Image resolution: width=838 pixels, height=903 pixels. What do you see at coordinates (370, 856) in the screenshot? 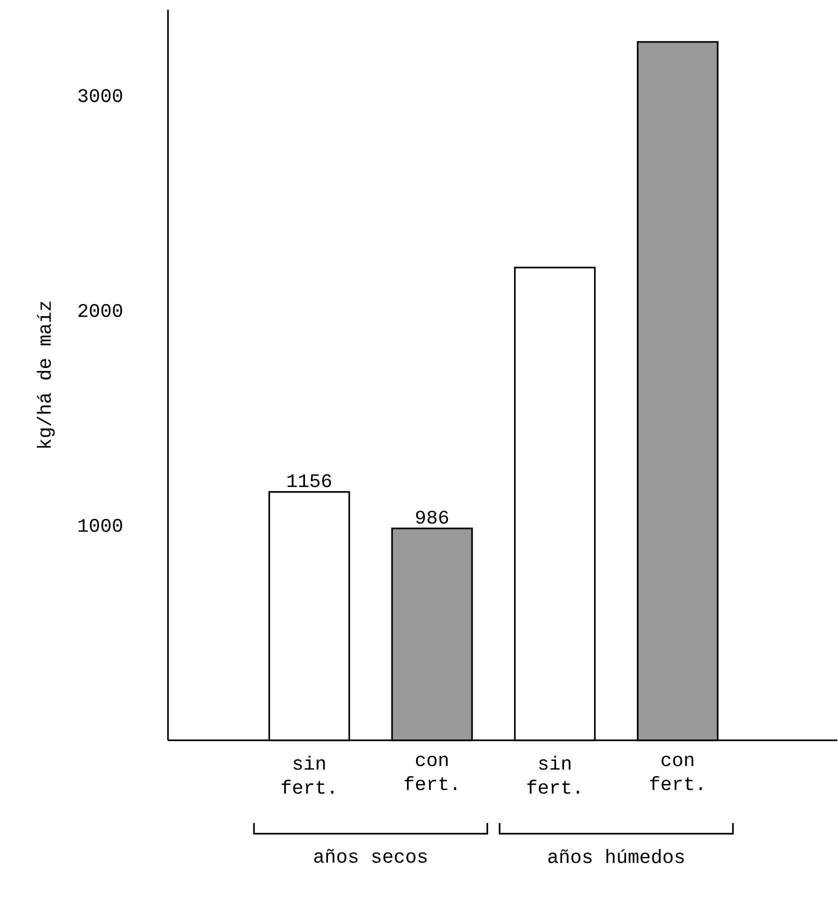
I see `text: años secos` at bounding box center [370, 856].